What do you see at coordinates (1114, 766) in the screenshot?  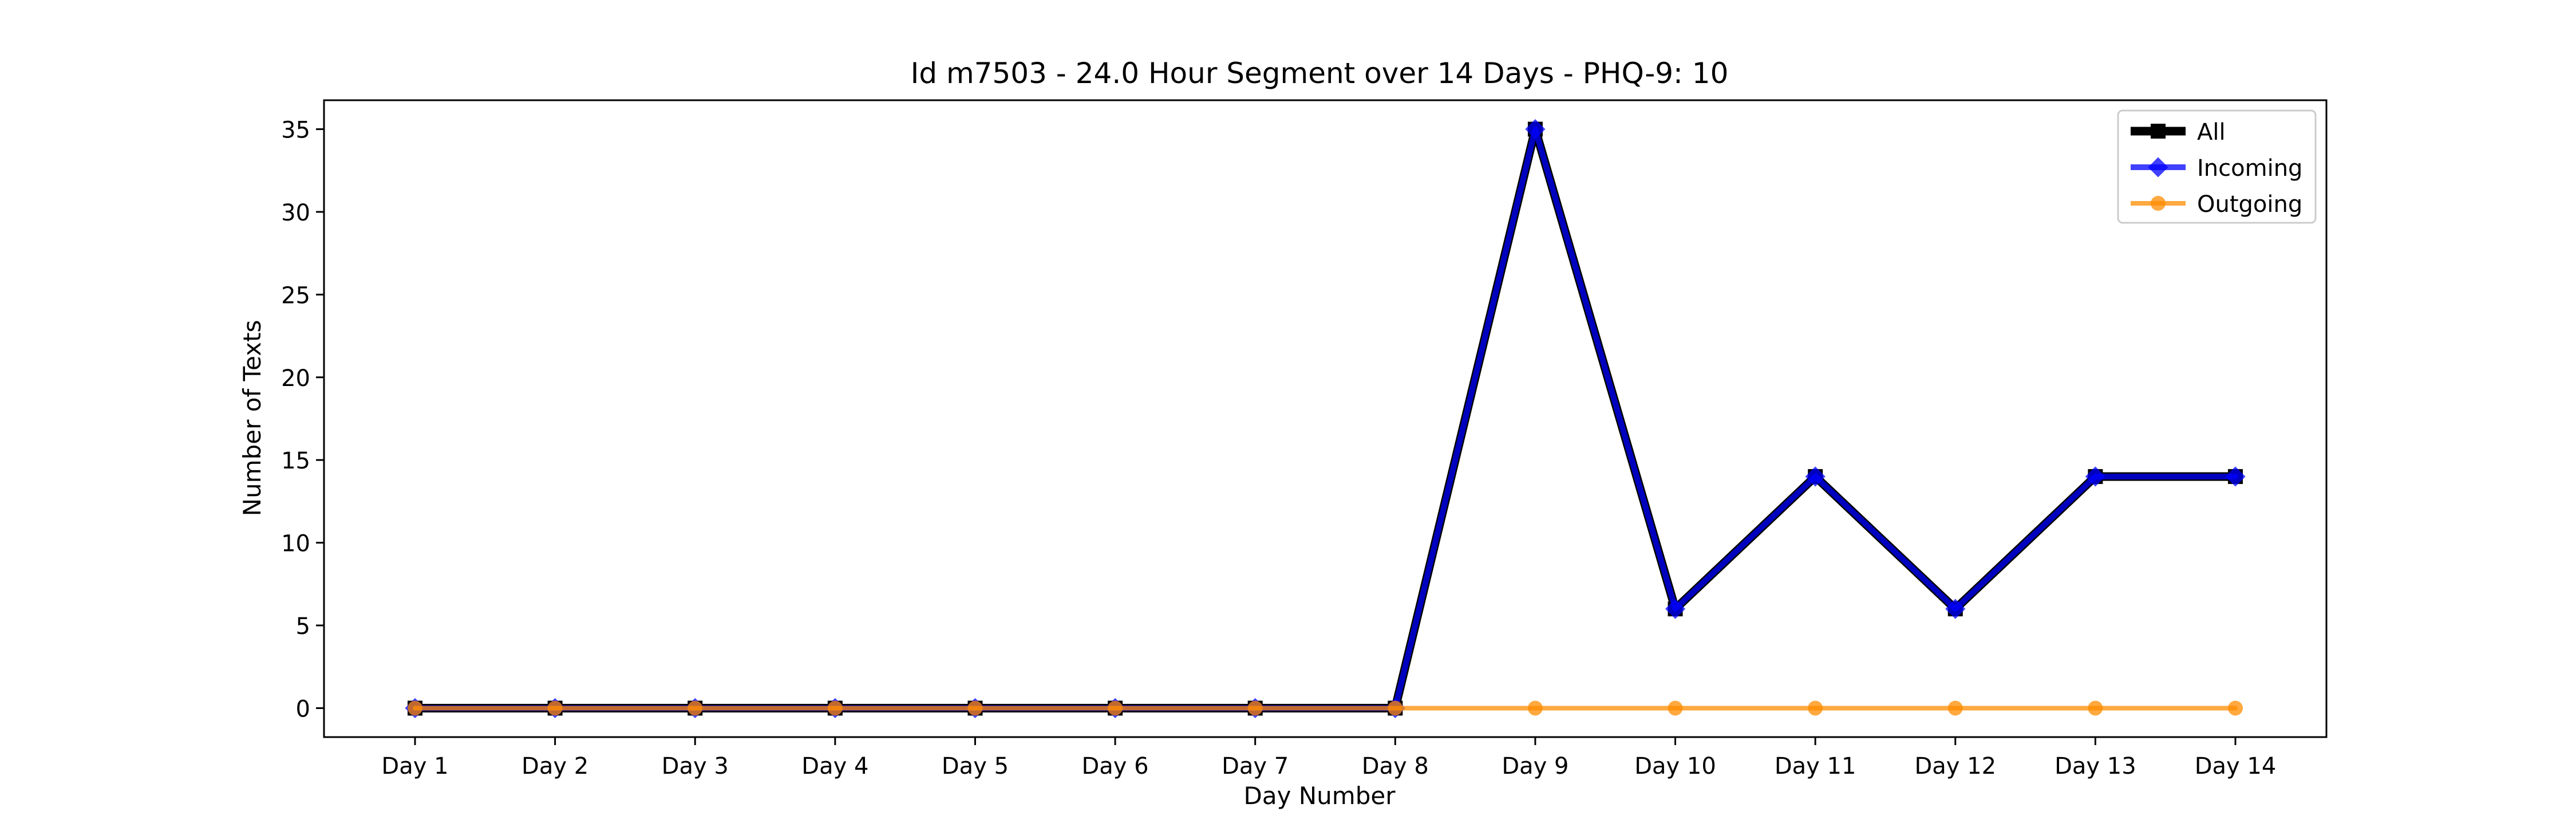 I see `x-tick-label: Day 6` at bounding box center [1114, 766].